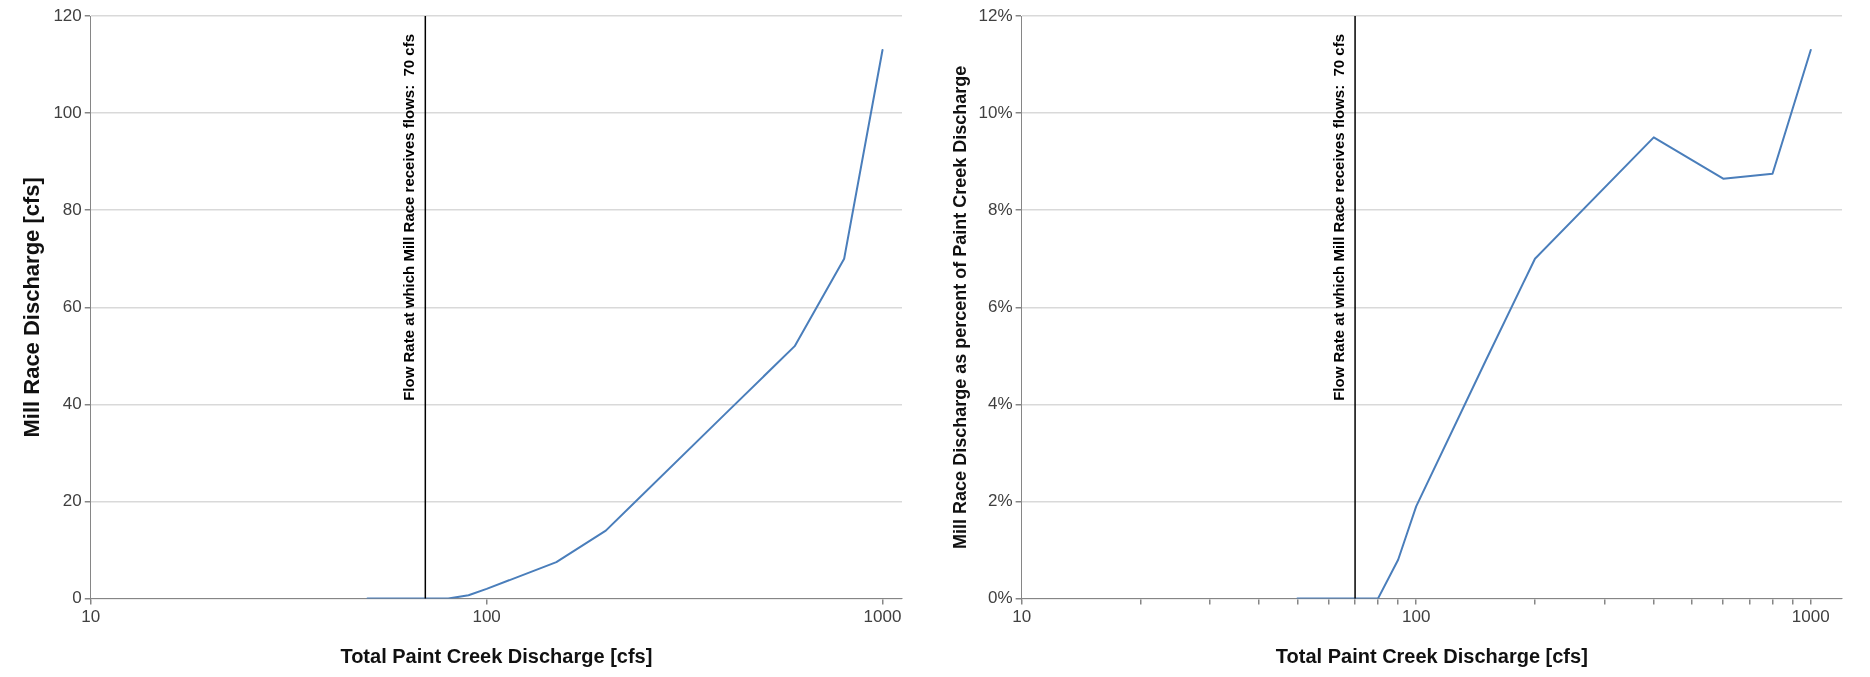  Describe the element at coordinates (995, 112) in the screenshot. I see `y-tick-label: 10%` at that location.